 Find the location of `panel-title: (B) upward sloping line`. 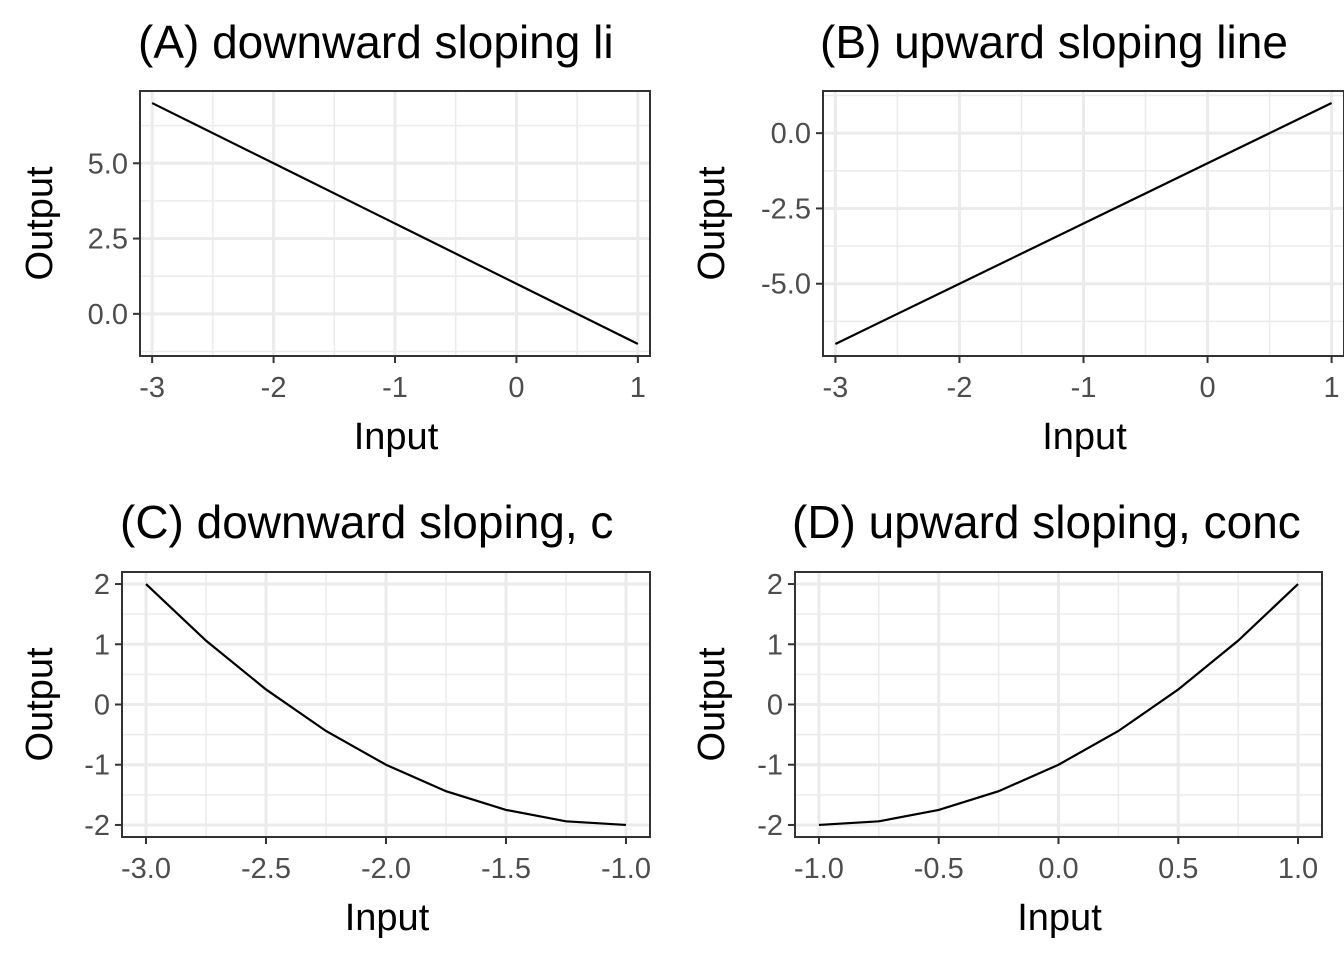

panel-title: (B) upward sloping line is located at coordinates (1054, 42).